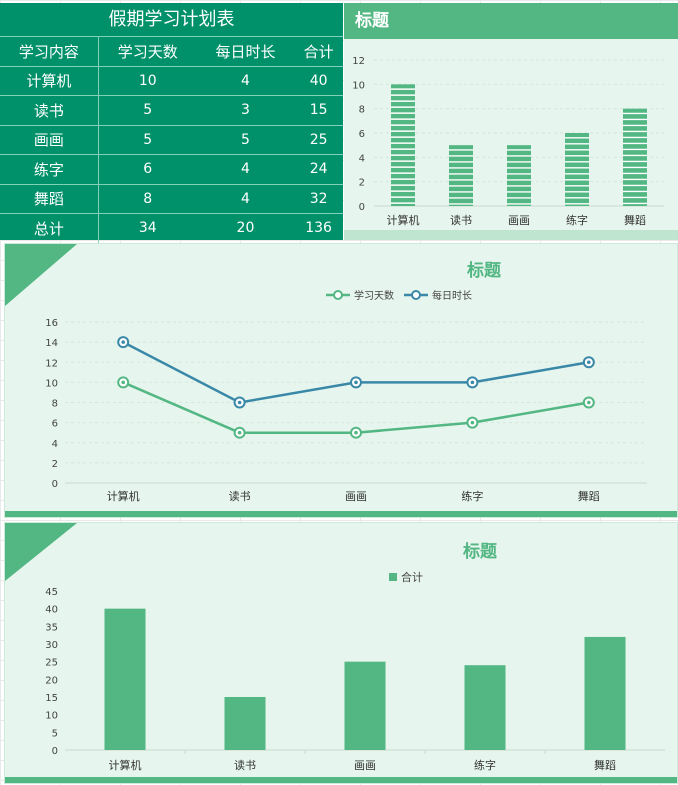 This screenshot has width=678, height=785. Describe the element at coordinates (49, 228) in the screenshot. I see `cell: 总计` at that location.